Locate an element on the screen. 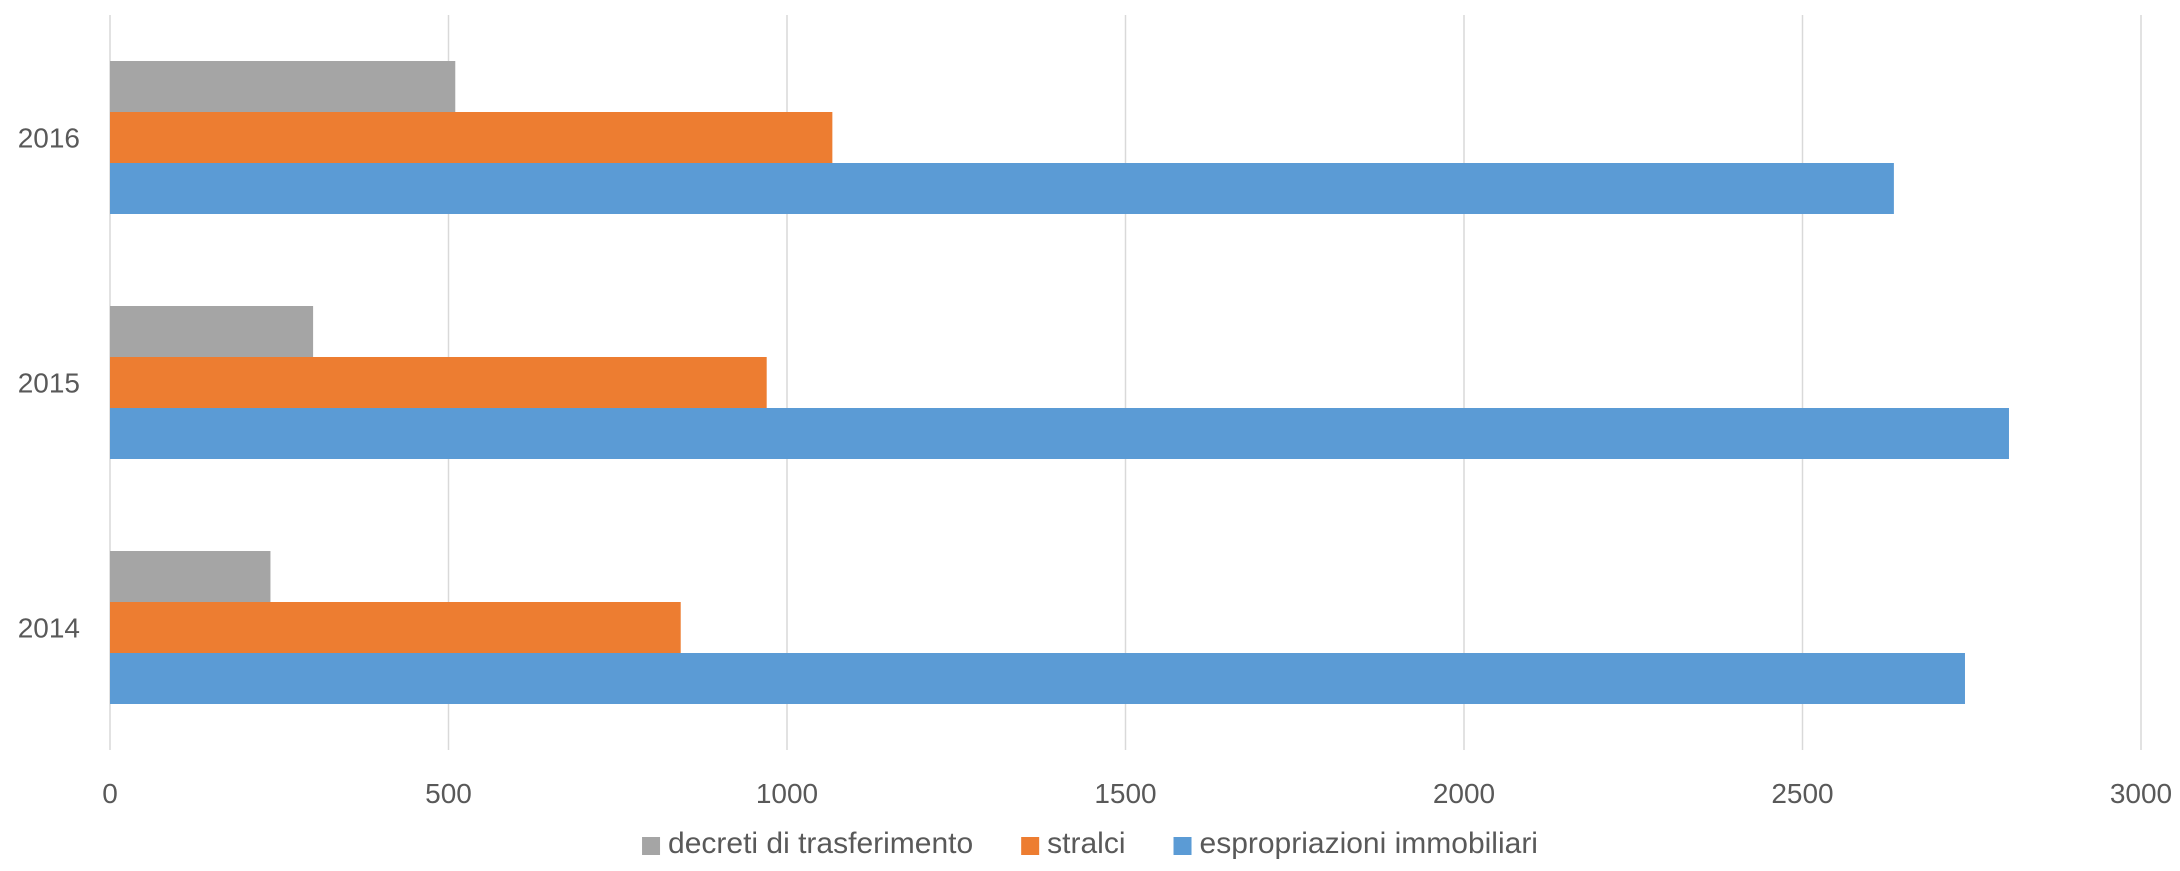 This screenshot has height=871, width=2180. x-tick-label: 1000 is located at coordinates (787, 793).